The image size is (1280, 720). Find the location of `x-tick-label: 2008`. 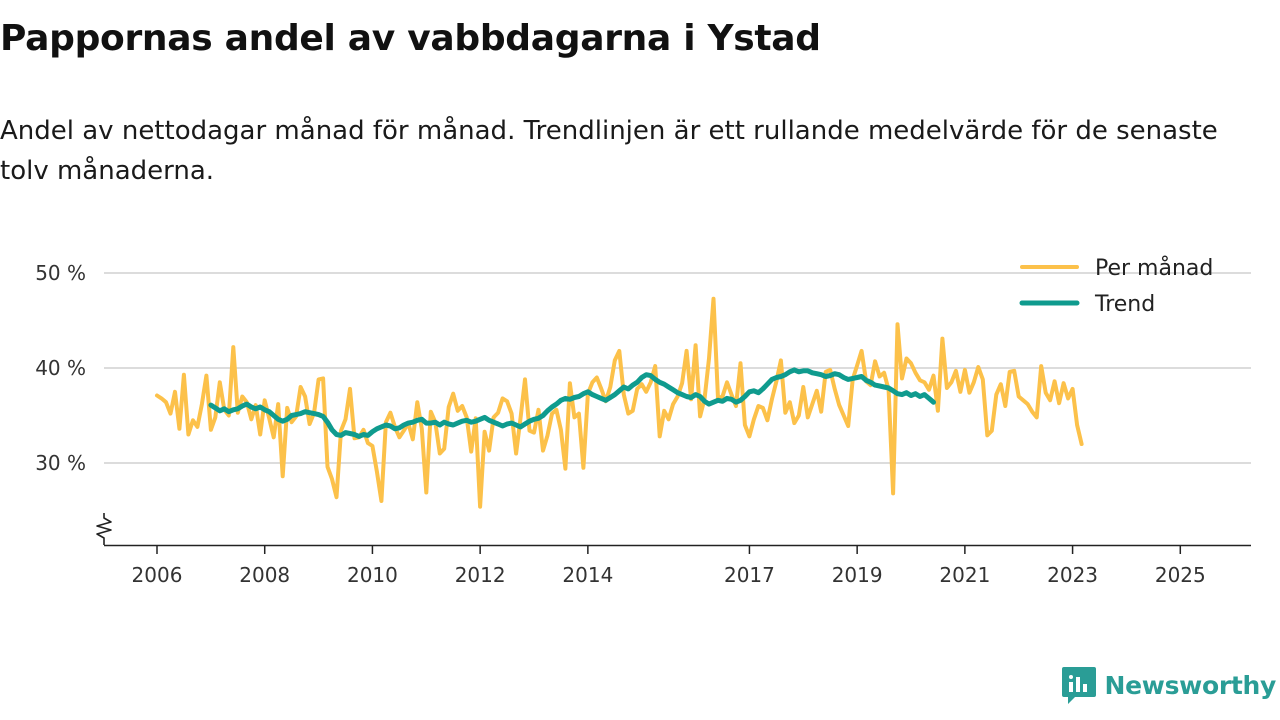

x-tick-label: 2008 is located at coordinates (264, 575).